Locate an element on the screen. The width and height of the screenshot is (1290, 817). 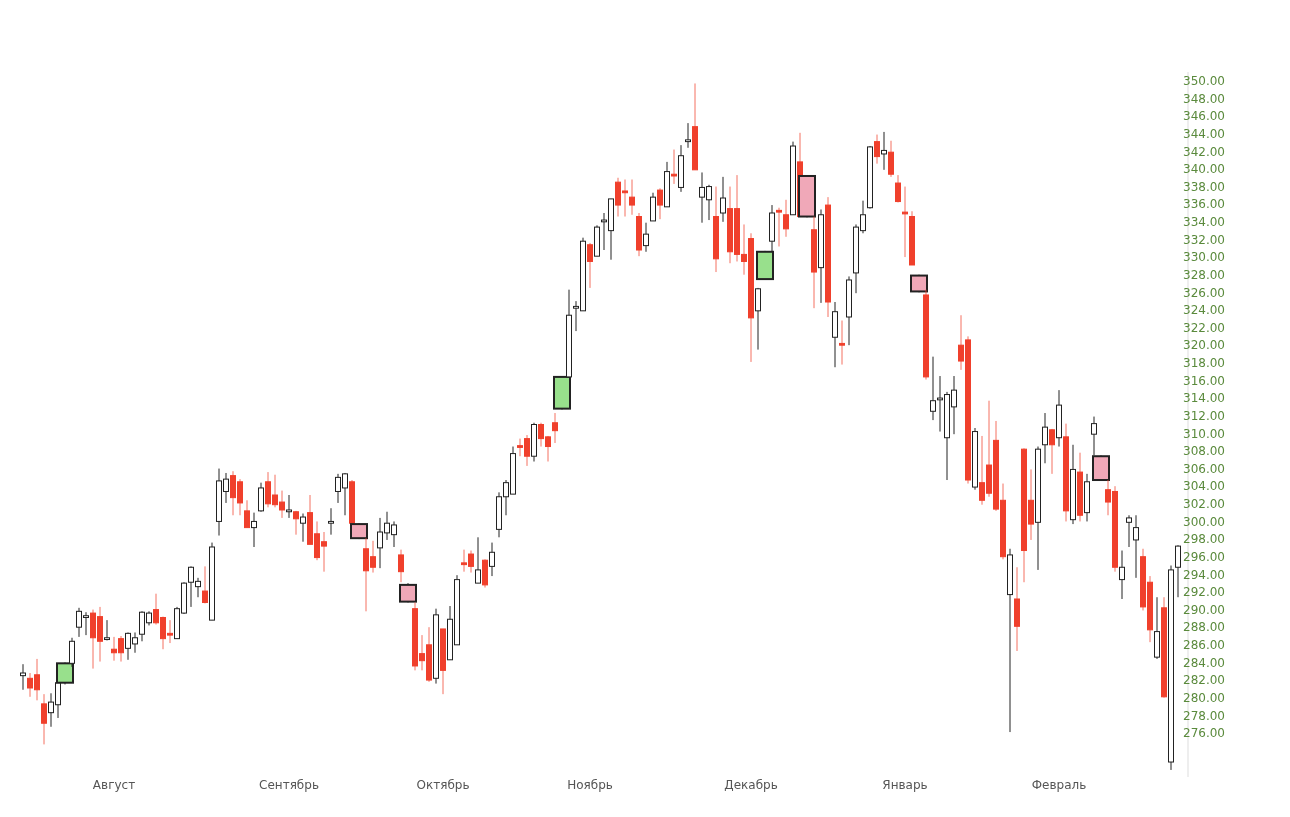
y-tick-label: 320.00 is located at coordinates (1204, 345).